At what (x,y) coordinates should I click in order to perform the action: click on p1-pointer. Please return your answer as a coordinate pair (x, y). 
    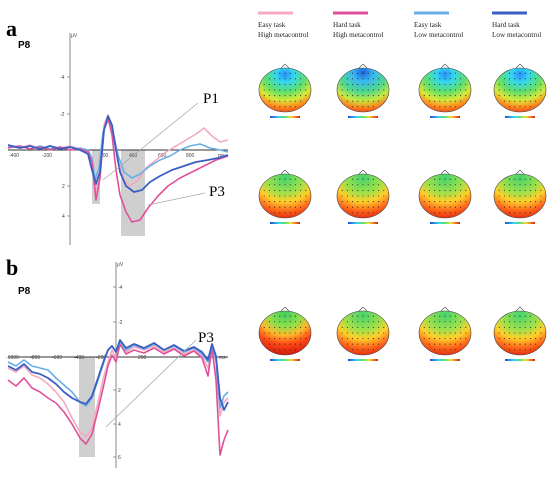
    Looking at the image, I should click on (150, 141).